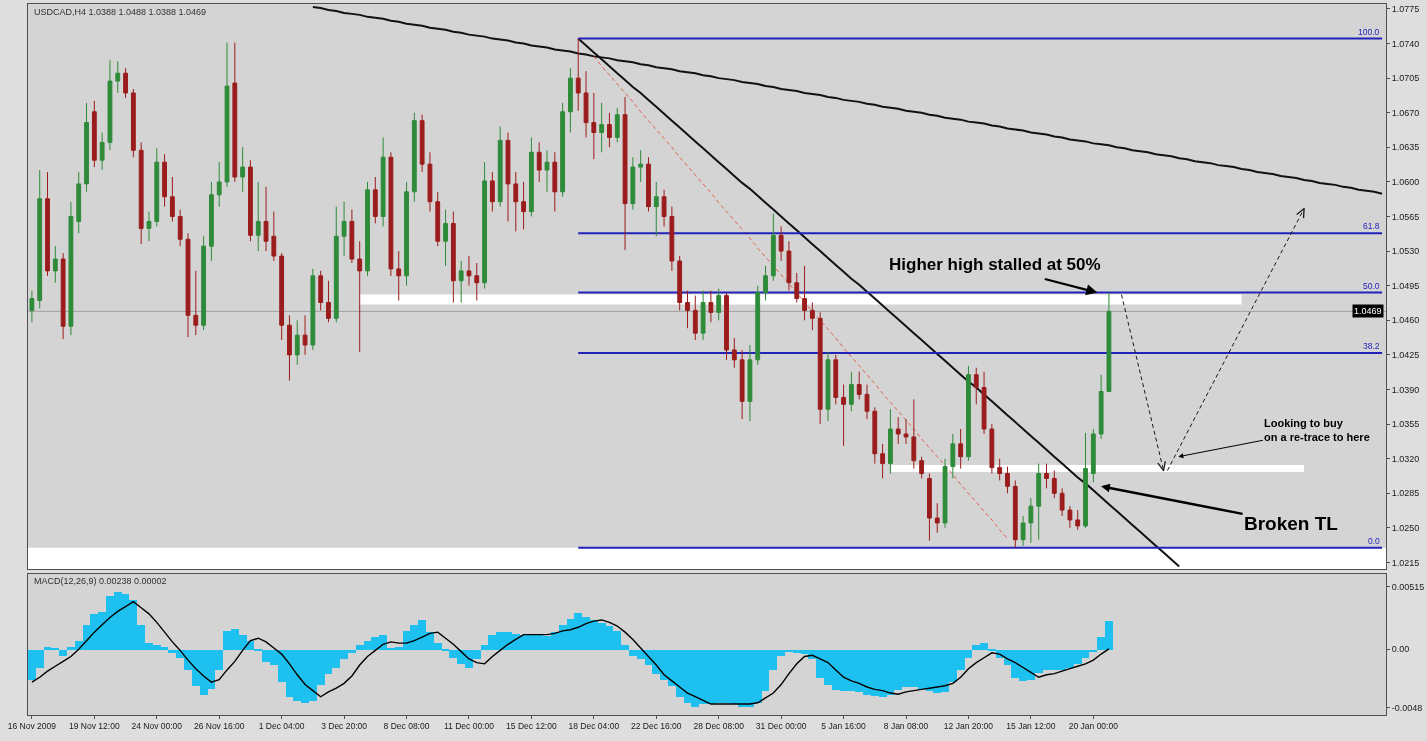  I want to click on y-tick-label: 1.0390, so click(1405, 389).